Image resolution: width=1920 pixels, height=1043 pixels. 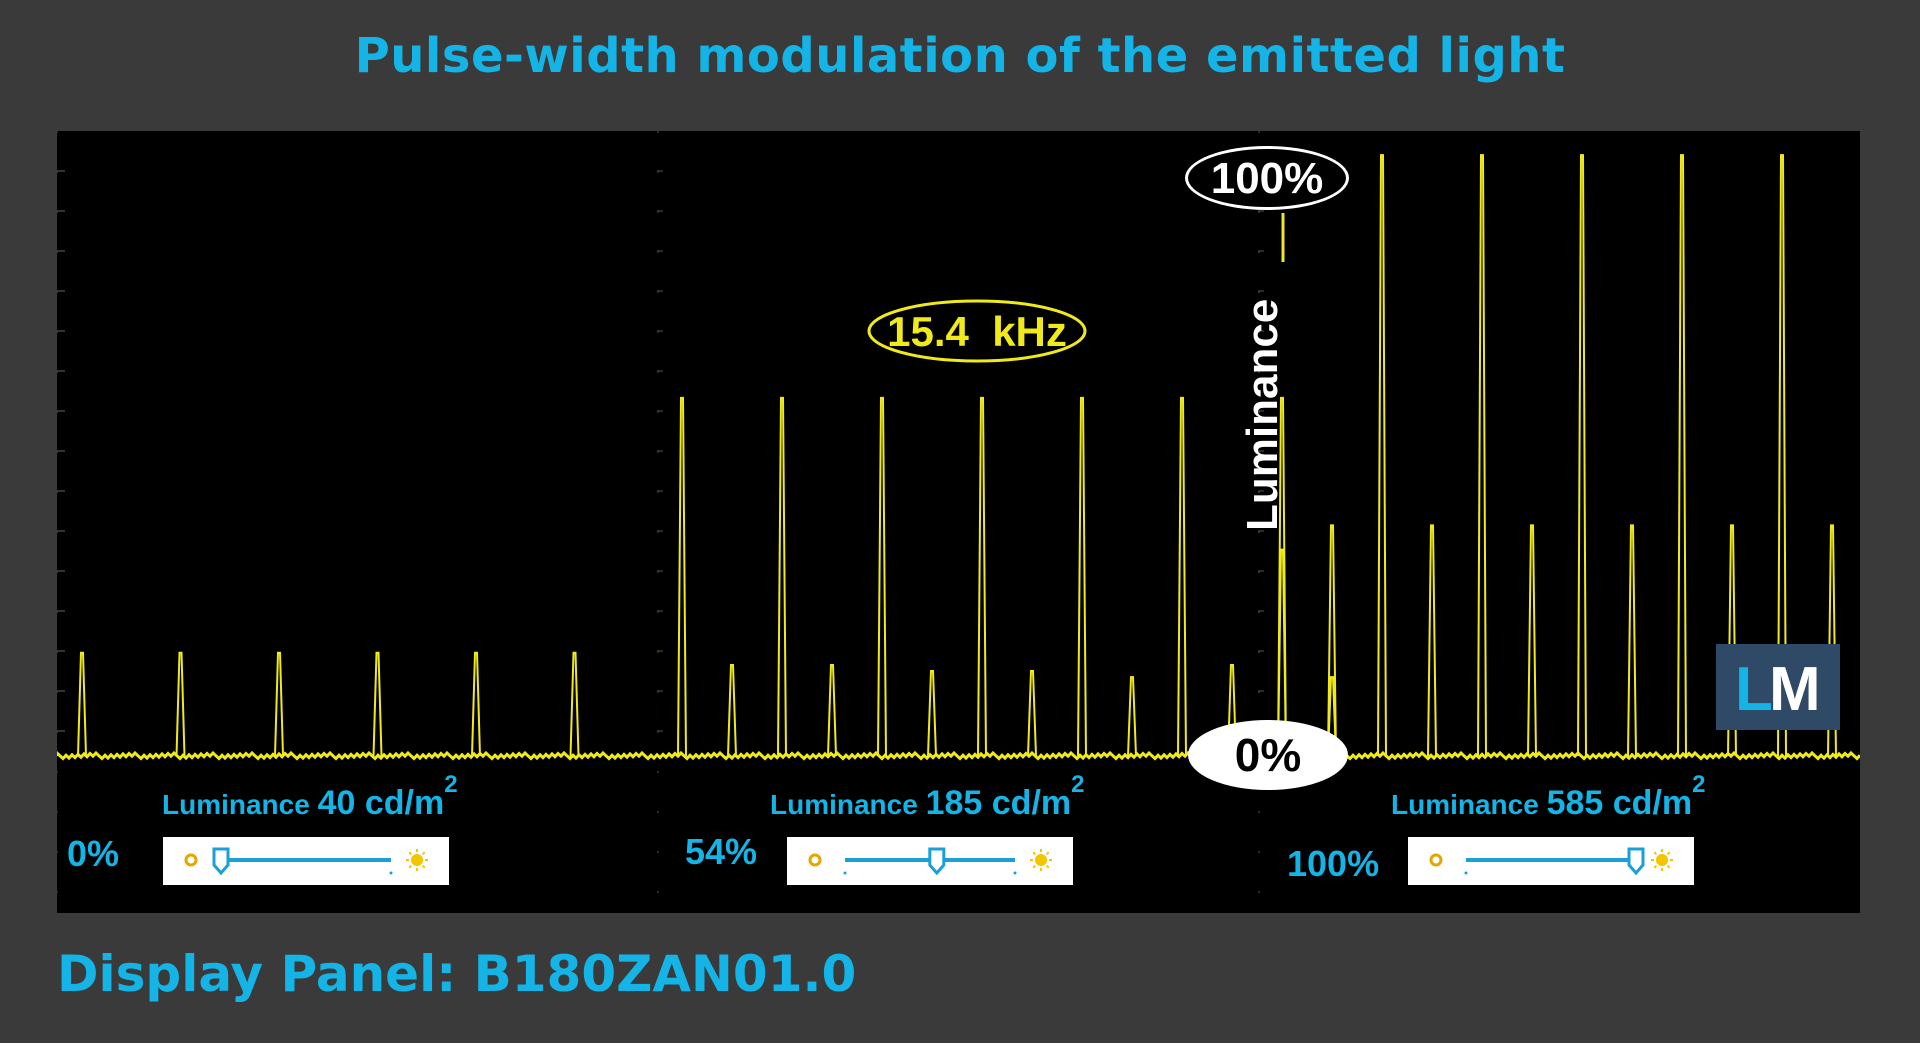 I want to click on brightness-percent-label: 54%, so click(x=721, y=851).